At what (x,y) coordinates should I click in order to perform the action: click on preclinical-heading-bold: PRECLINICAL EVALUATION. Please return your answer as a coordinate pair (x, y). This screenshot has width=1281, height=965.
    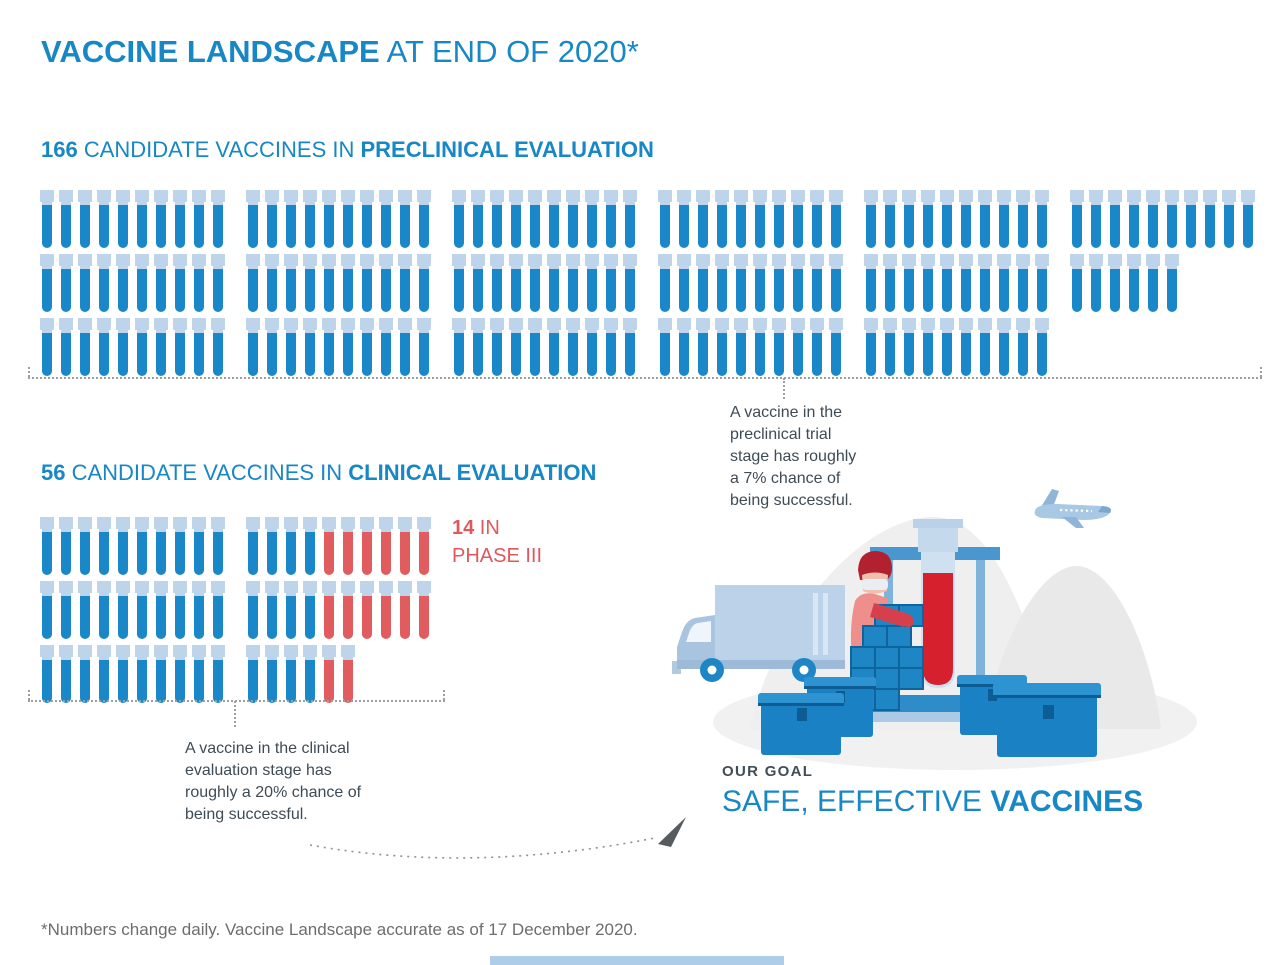
    Looking at the image, I should click on (507, 149).